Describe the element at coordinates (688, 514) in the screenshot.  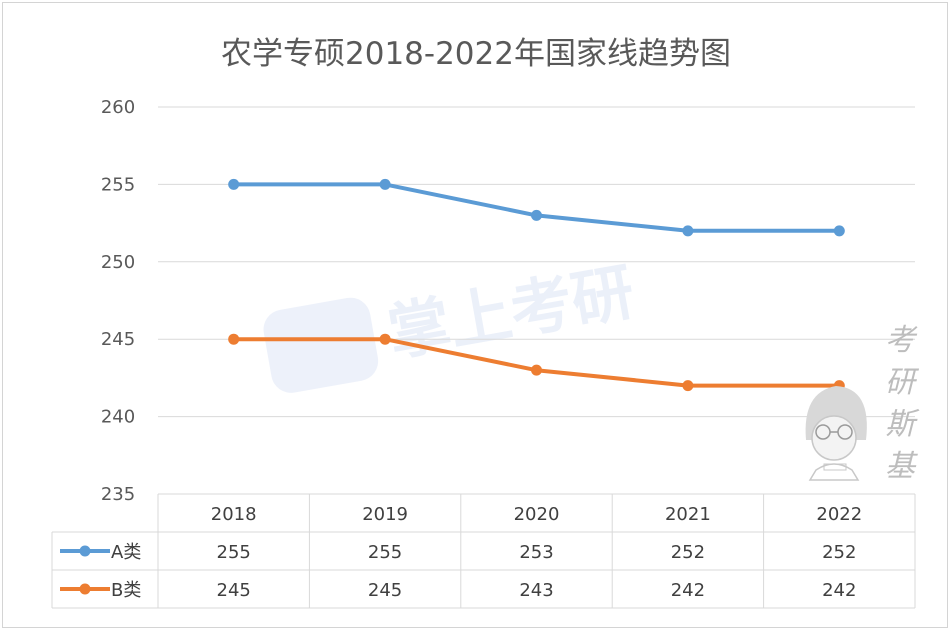
I see `x-category-label: 2021` at that location.